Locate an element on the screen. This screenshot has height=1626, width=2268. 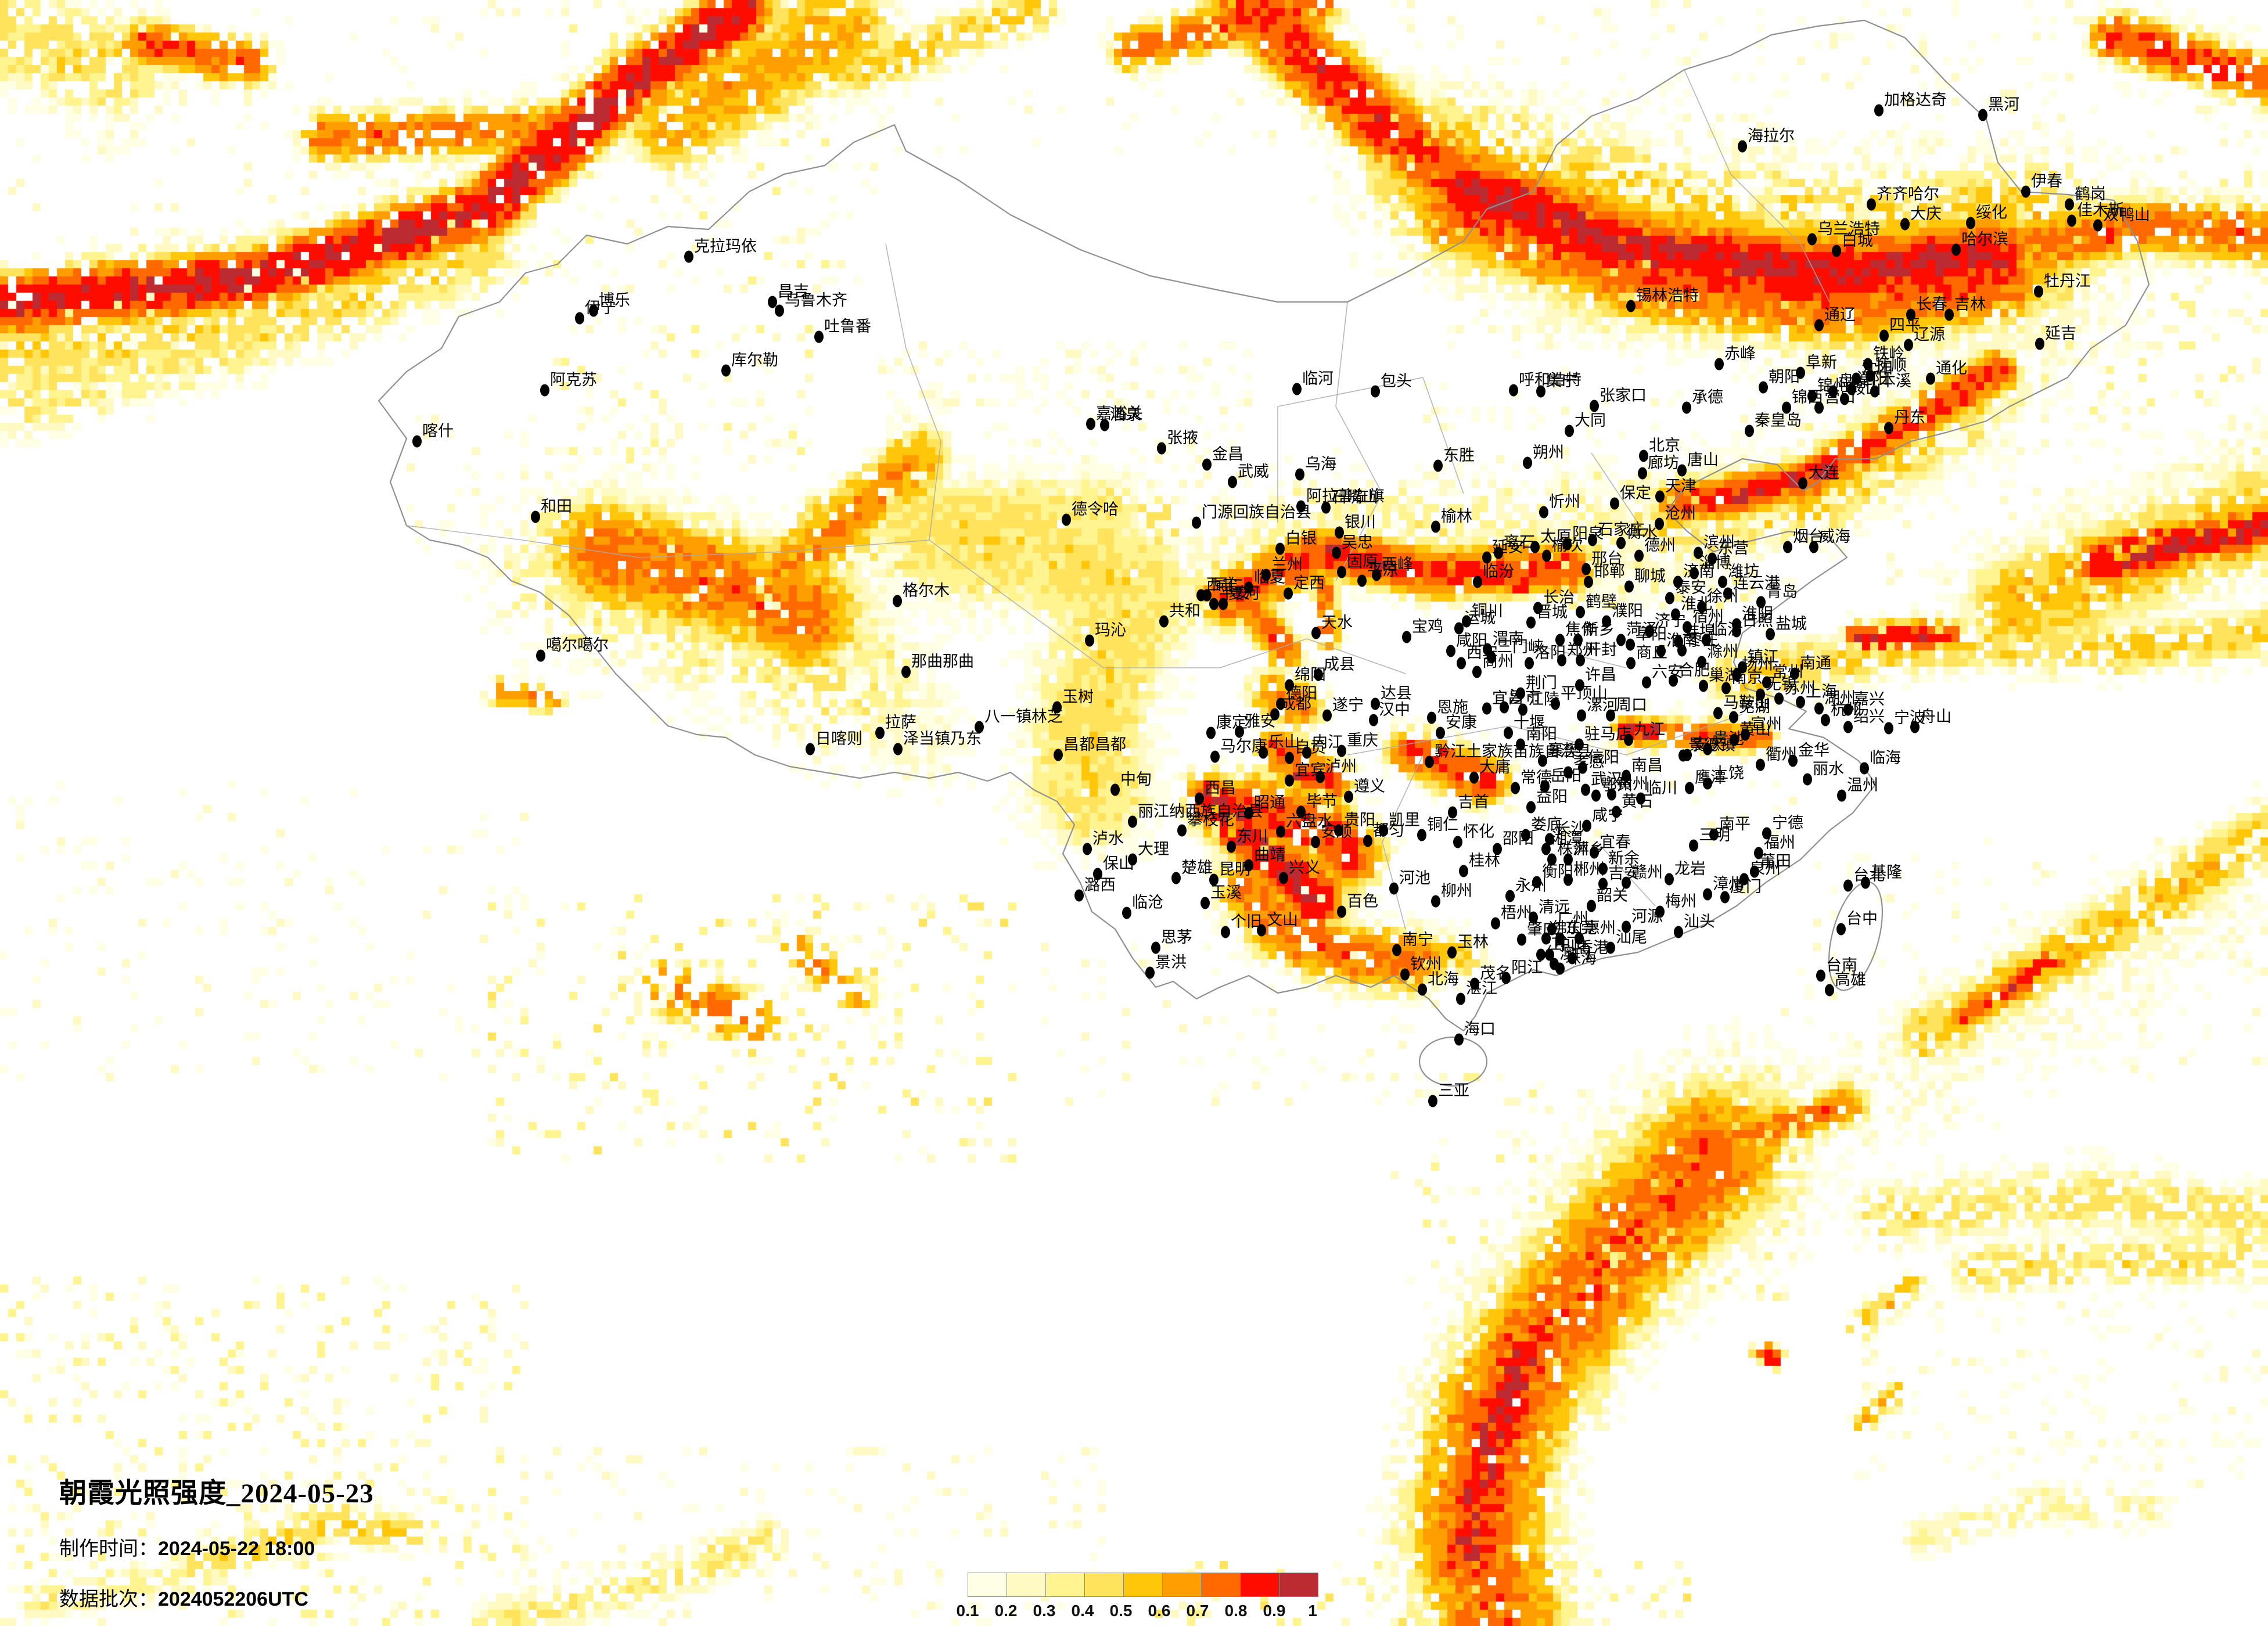
city-label: 泉州 is located at coordinates (1765, 868).